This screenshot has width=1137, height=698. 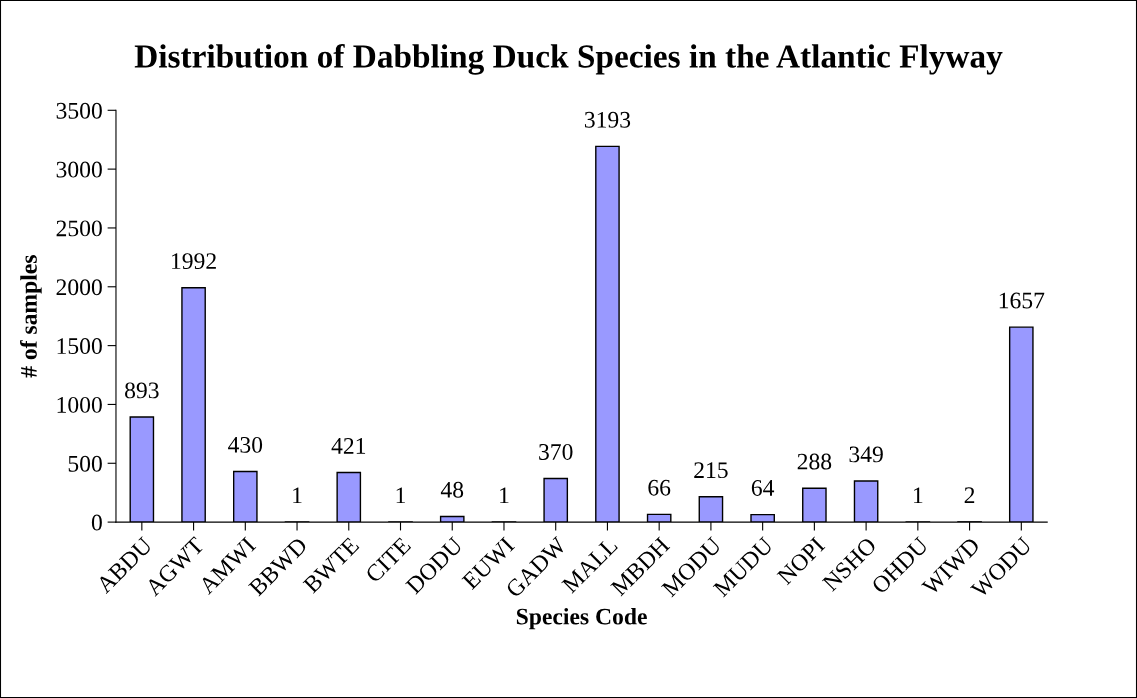 What do you see at coordinates (31, 316) in the screenshot?
I see `y-axis-title: # of samples` at bounding box center [31, 316].